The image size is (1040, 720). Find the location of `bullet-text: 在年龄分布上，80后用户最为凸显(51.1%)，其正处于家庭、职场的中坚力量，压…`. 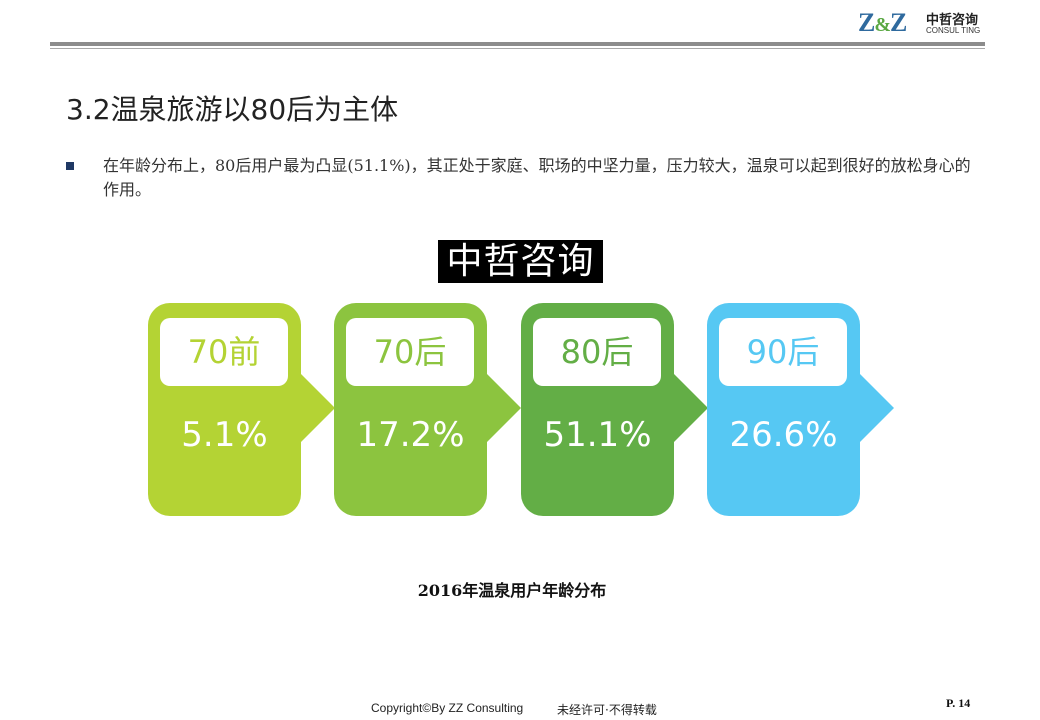

bullet-text: 在年龄分布上，80后用户最为凸显(51.1%)，其正处于家庭、职场的中坚力量，压… is located at coordinates (537, 177).